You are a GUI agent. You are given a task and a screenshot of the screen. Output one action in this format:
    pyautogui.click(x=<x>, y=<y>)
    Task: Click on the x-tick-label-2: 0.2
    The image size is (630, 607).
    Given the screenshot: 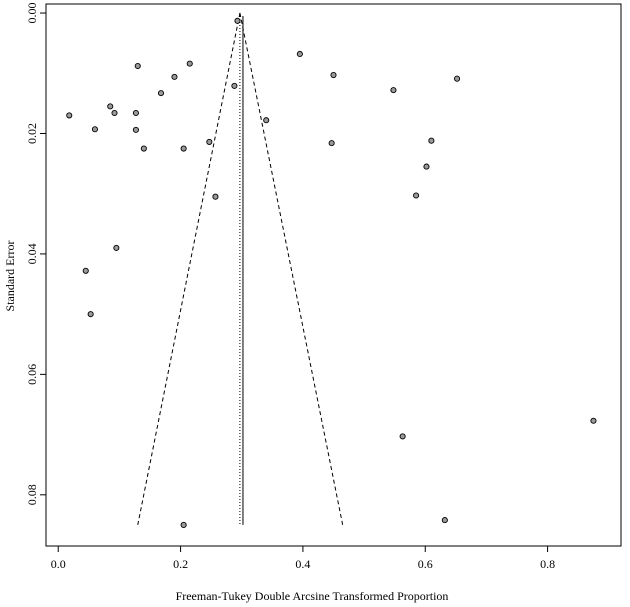 What is the action you would take?
    pyautogui.click(x=180, y=564)
    